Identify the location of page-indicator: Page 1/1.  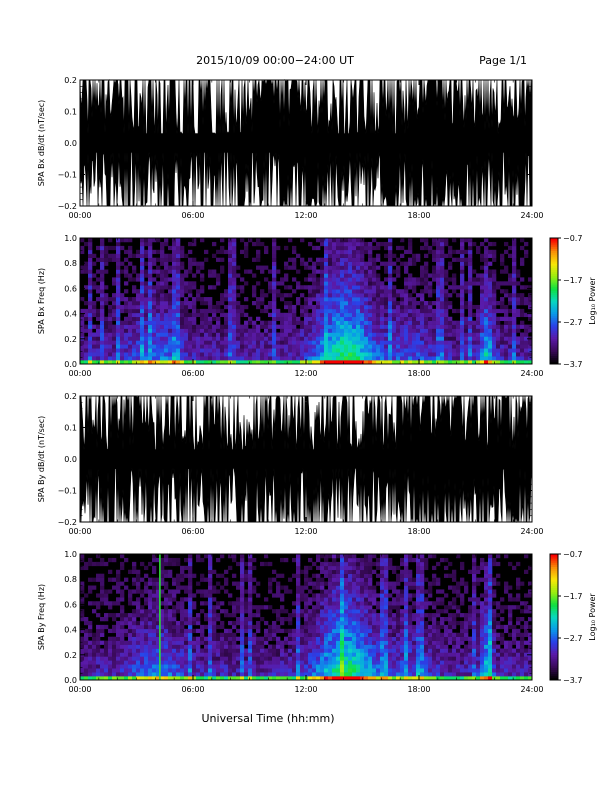
(503, 60).